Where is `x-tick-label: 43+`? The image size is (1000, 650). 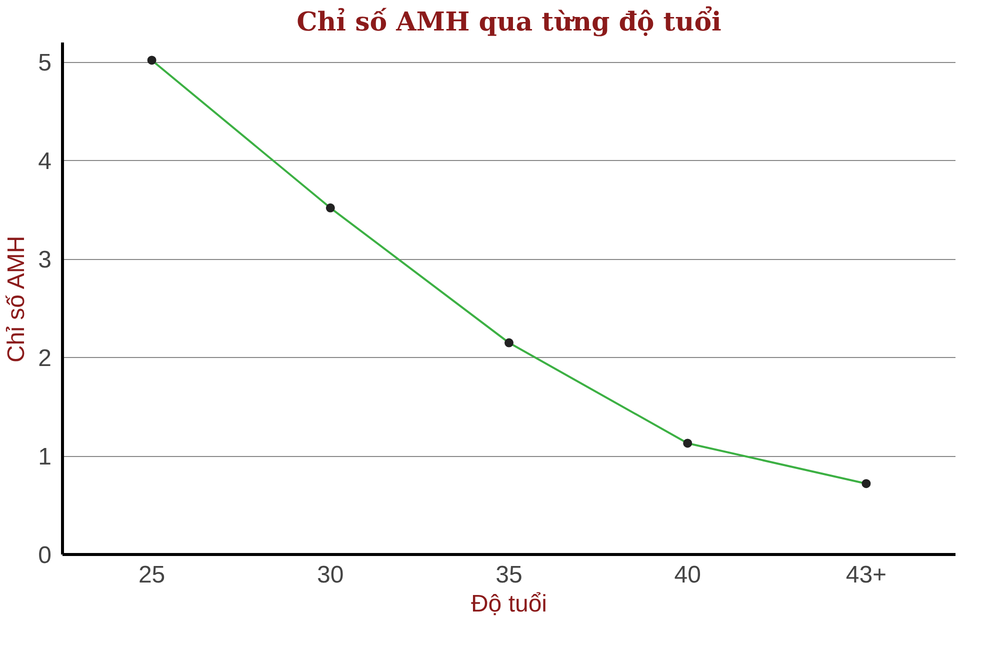 x-tick-label: 43+ is located at coordinates (866, 575).